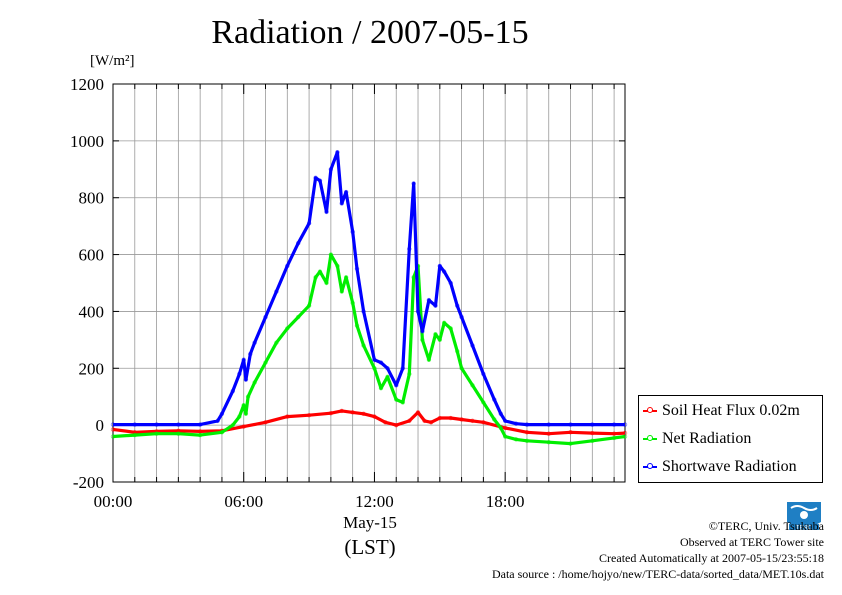  What do you see at coordinates (92, 255) in the screenshot?
I see `y-tick-label: 600` at bounding box center [92, 255].